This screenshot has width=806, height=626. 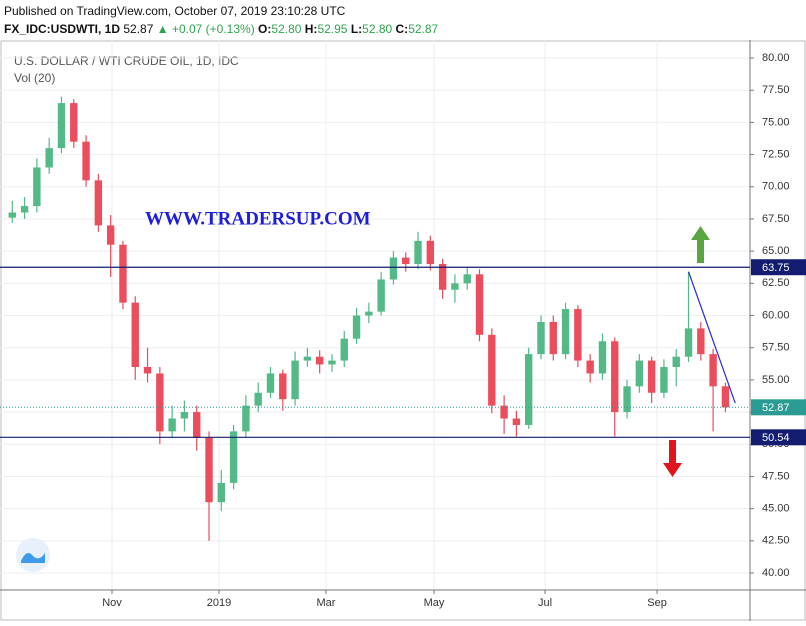 I want to click on ohlc-label: C:, so click(x=402, y=29).